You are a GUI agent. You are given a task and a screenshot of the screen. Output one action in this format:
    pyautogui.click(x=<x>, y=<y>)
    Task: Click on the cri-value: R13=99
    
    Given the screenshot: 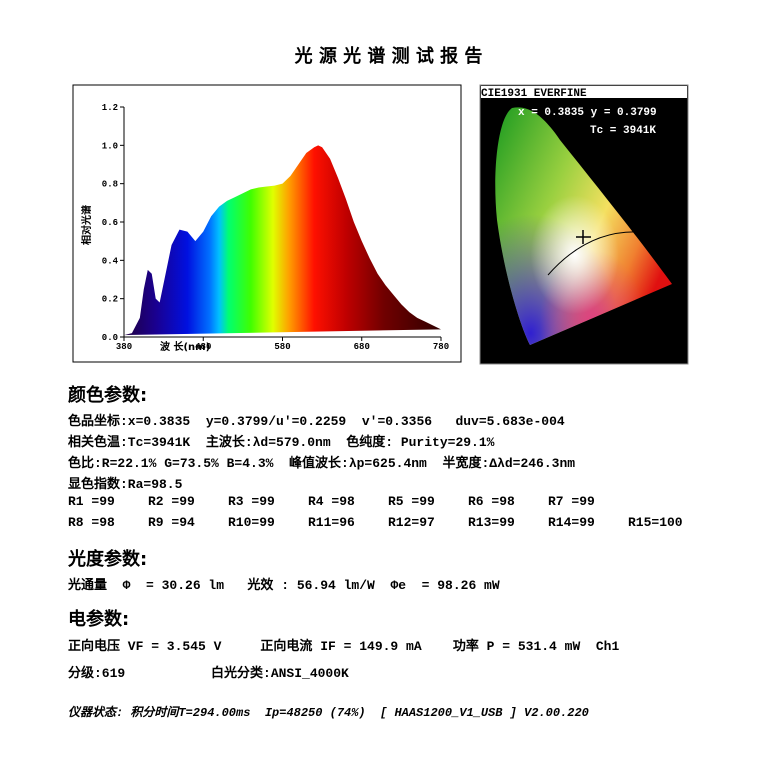 What is the action you would take?
    pyautogui.click(x=491, y=522)
    